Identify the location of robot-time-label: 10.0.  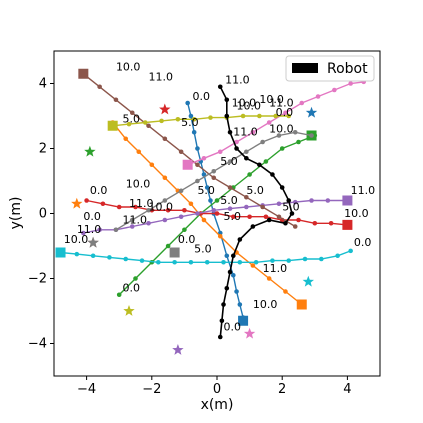
(244, 102).